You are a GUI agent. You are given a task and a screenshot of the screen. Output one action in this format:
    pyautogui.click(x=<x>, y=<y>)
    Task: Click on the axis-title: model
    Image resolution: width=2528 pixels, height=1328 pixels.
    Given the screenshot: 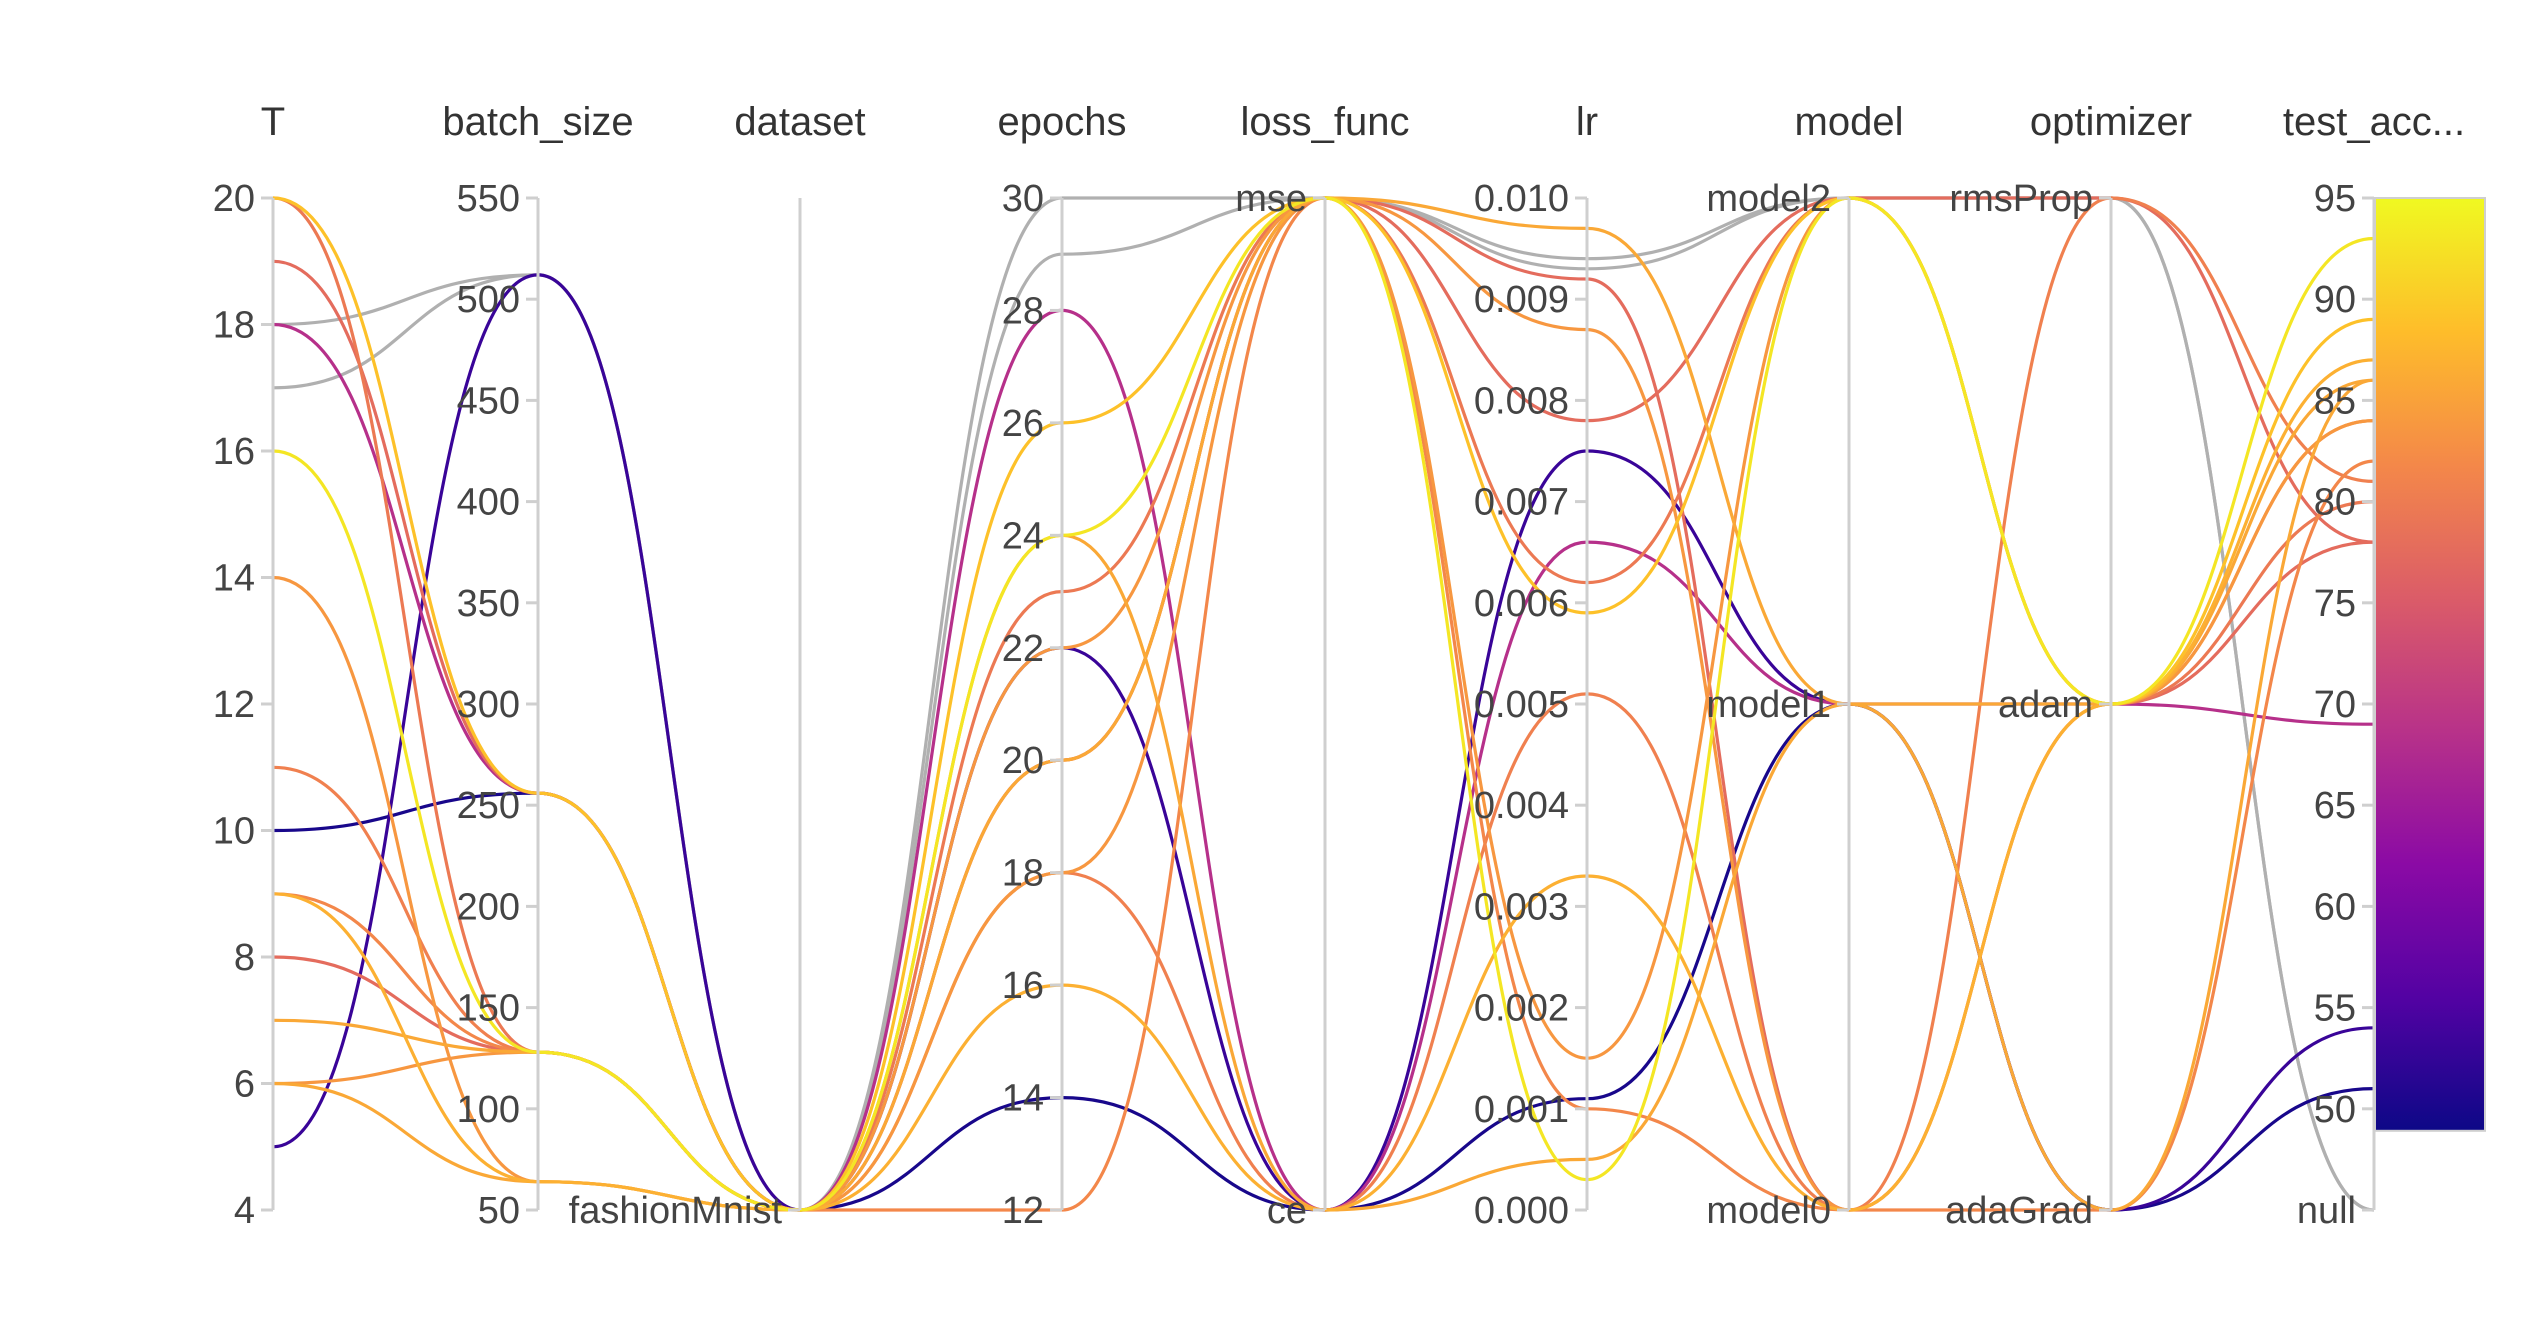 What is the action you would take?
    pyautogui.click(x=1849, y=122)
    